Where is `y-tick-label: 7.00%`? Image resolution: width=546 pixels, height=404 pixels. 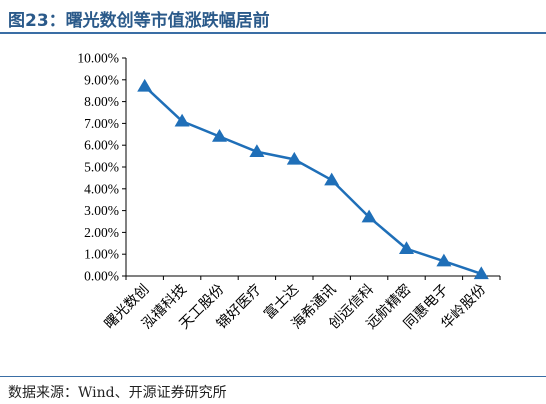 y-tick-label: 7.00% is located at coordinates (101, 123).